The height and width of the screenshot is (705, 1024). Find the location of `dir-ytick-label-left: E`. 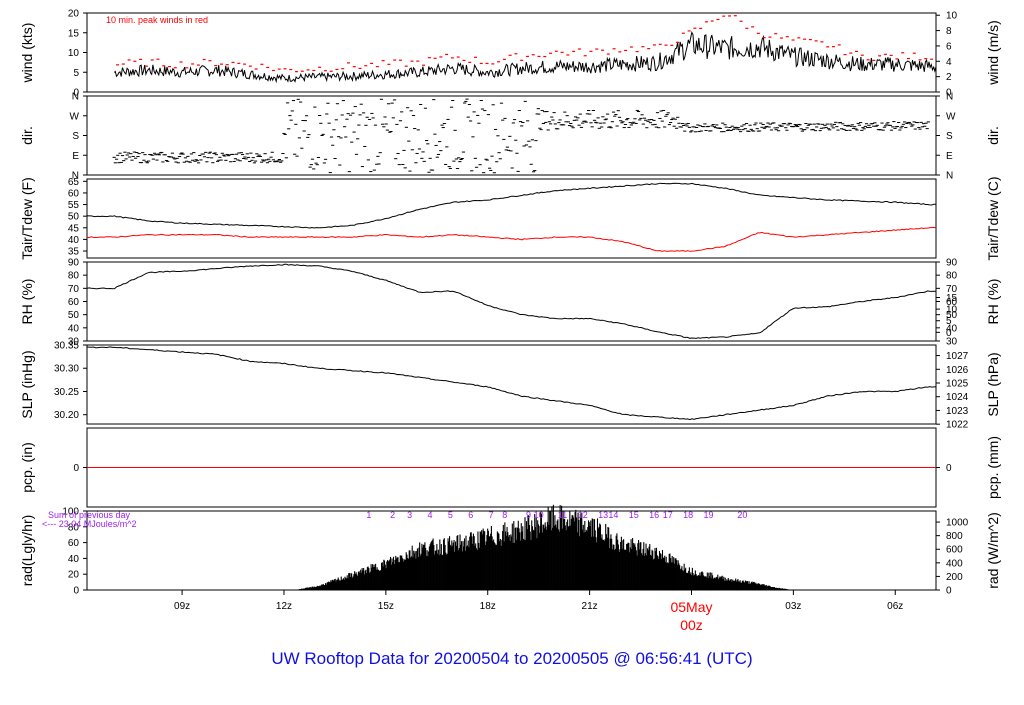

dir-ytick-label-left: E is located at coordinates (75, 156).